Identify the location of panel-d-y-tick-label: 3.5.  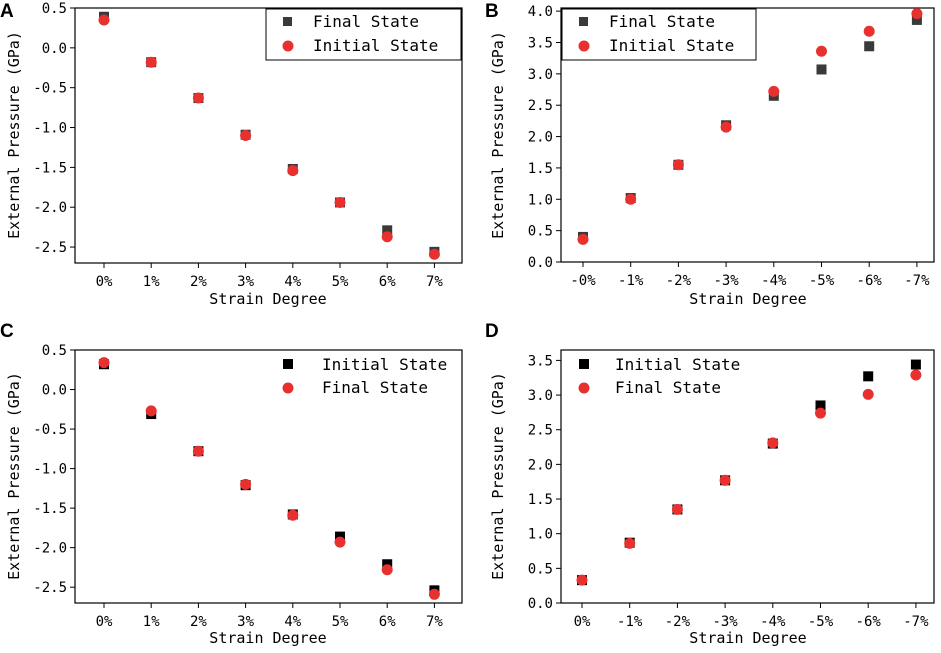
(540, 361).